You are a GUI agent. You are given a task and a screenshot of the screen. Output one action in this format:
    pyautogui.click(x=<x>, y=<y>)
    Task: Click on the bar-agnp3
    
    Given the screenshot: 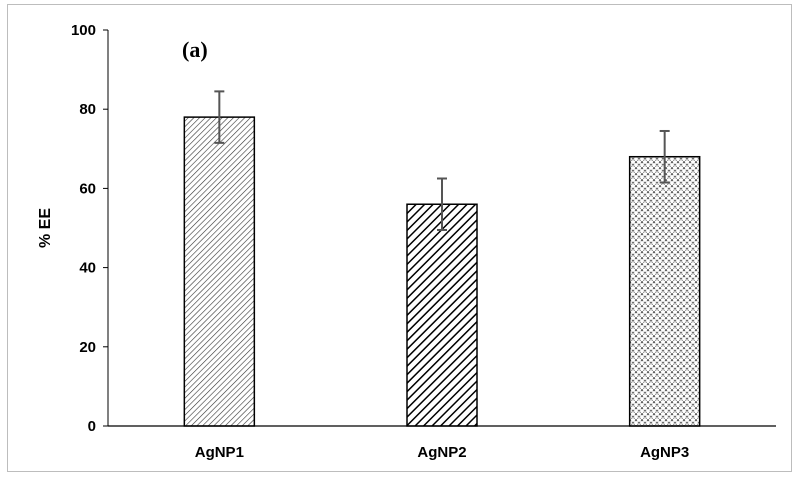 What is the action you would take?
    pyautogui.click(x=664, y=291)
    